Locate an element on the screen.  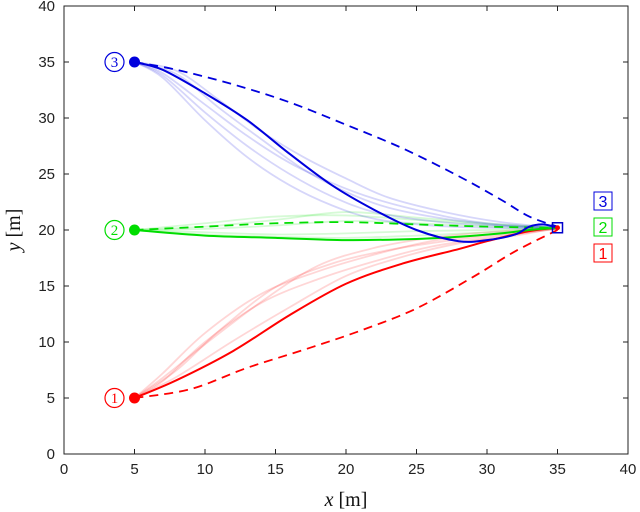
legend-label-1: 1 is located at coordinates (603, 254).